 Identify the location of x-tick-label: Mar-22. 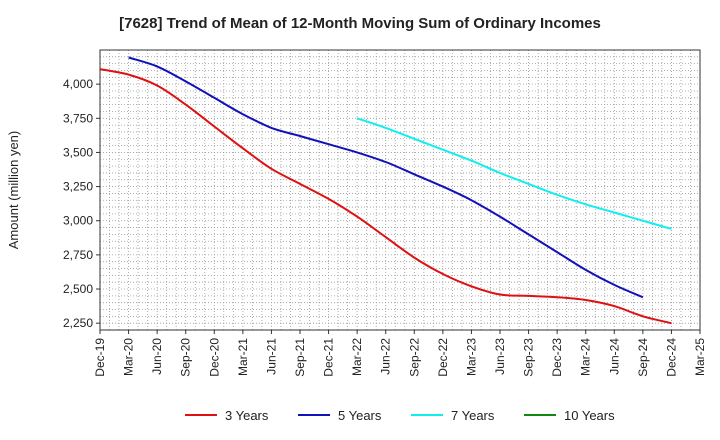
(357, 357).